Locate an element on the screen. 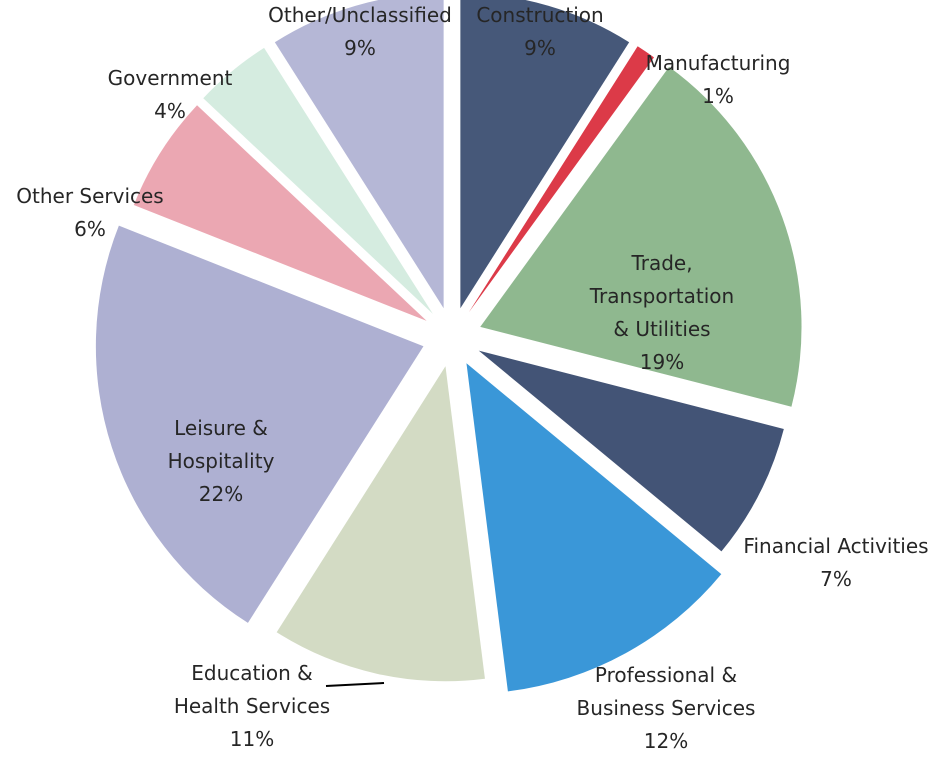  slice-category-line: & Utilities is located at coordinates (661, 329).